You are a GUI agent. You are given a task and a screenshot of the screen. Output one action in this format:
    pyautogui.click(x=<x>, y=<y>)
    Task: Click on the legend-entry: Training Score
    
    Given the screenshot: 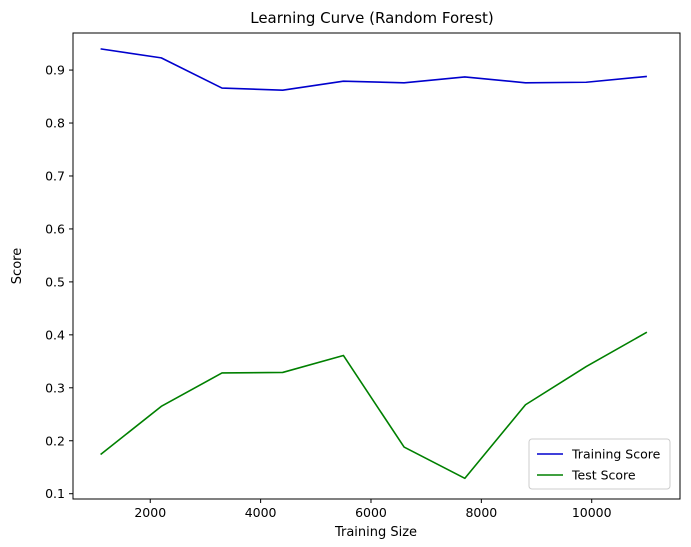 What is the action you would take?
    pyautogui.click(x=616, y=454)
    